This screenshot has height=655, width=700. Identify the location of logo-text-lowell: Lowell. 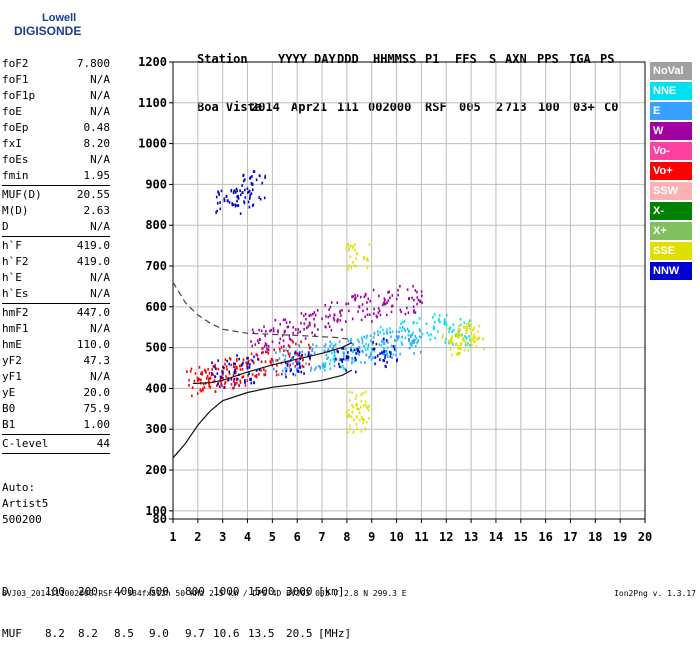
(59, 18).